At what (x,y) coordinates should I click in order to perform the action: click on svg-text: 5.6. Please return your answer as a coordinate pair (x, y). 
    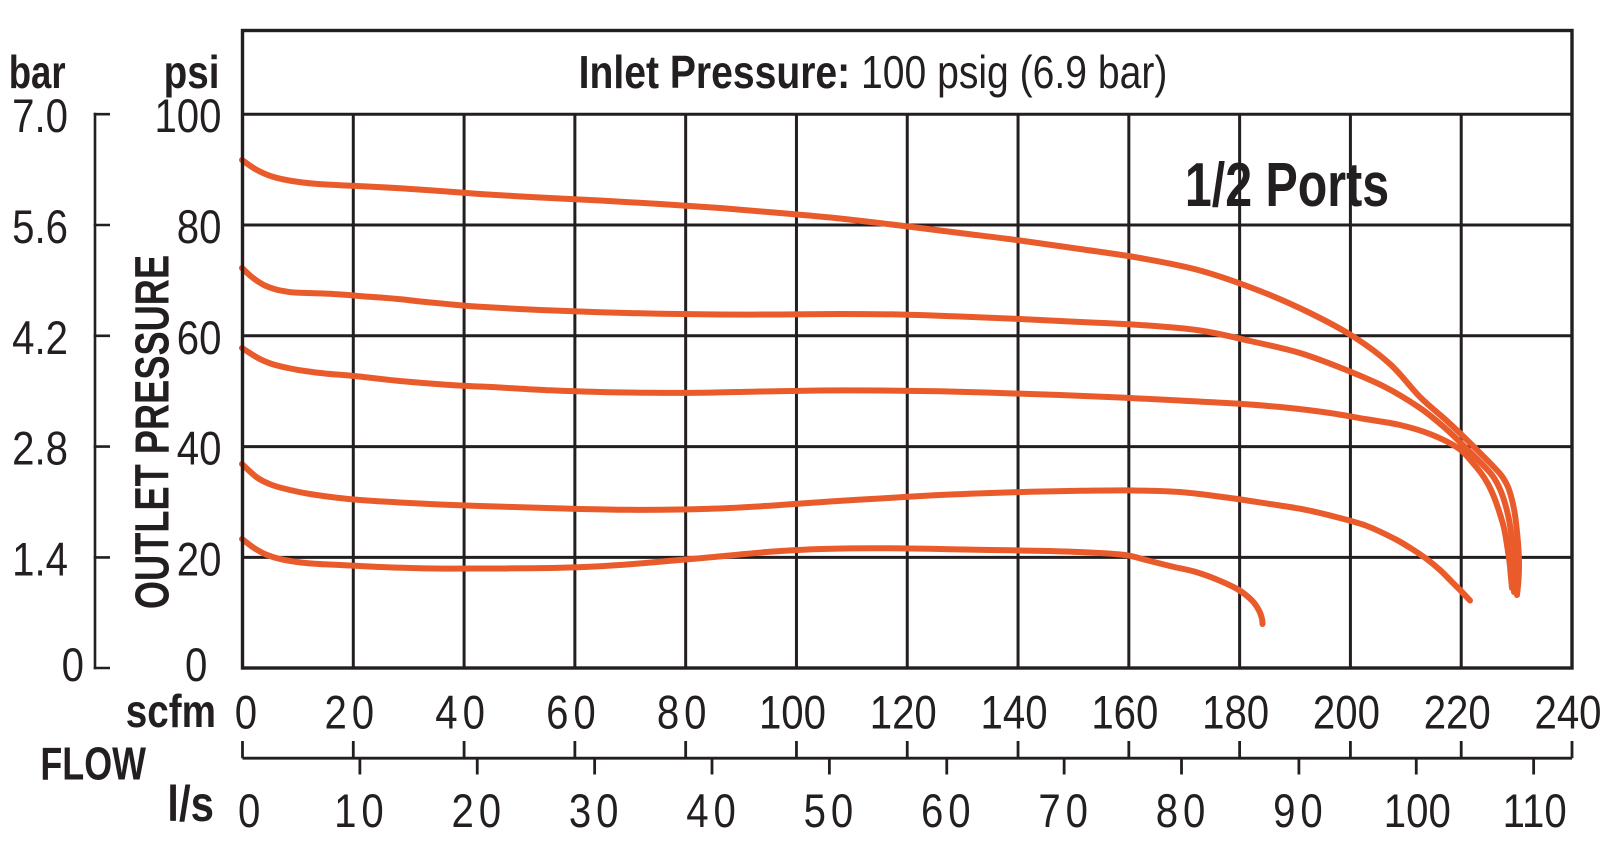
    Looking at the image, I should click on (40, 227).